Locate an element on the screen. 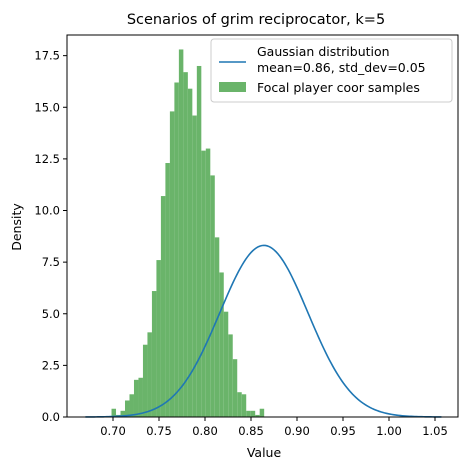  x-tick-label: 0.80 is located at coordinates (205, 431).